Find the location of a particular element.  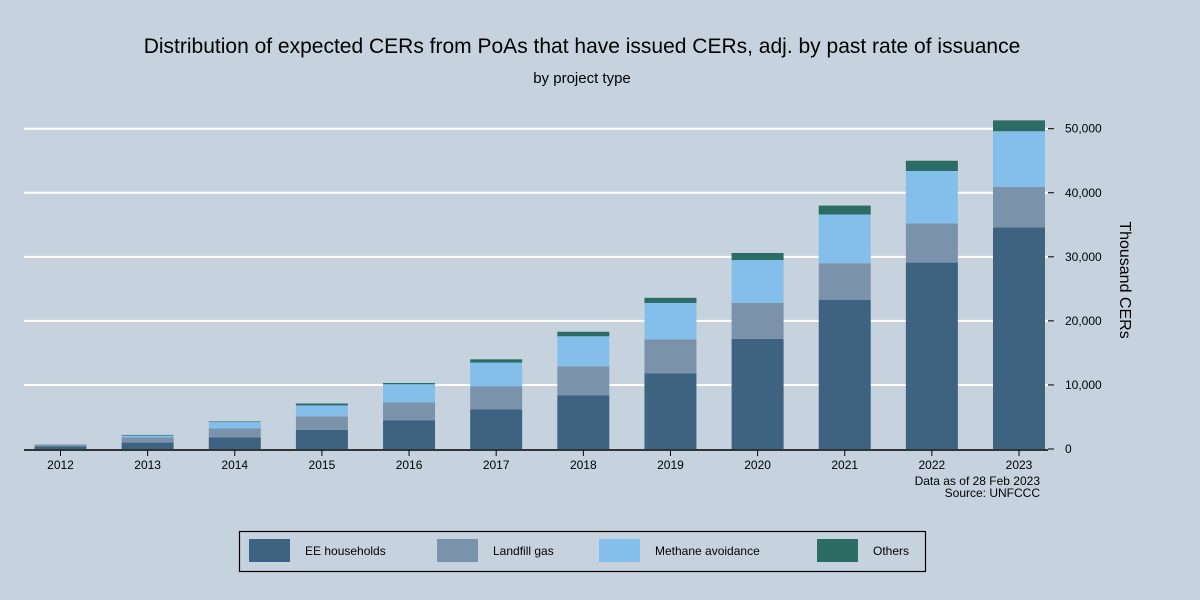

bar-segment-ee-households-2019 is located at coordinates (670, 411).